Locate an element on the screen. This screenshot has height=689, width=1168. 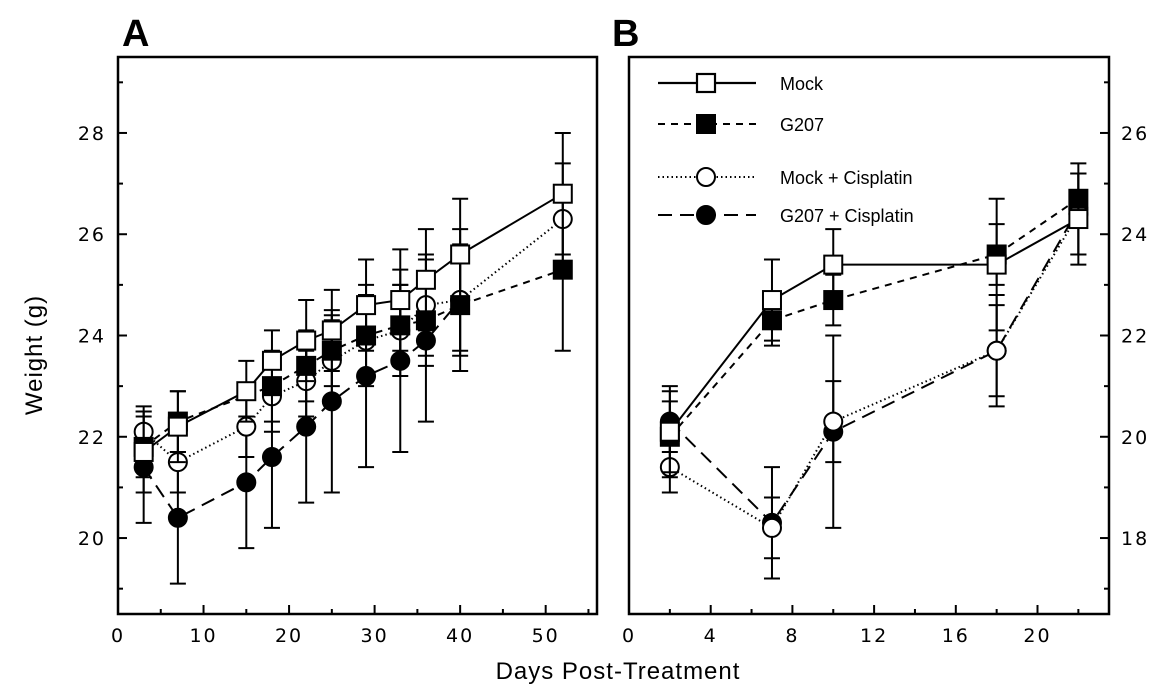
x-tick-label-b: 20 is located at coordinates (1037, 636).